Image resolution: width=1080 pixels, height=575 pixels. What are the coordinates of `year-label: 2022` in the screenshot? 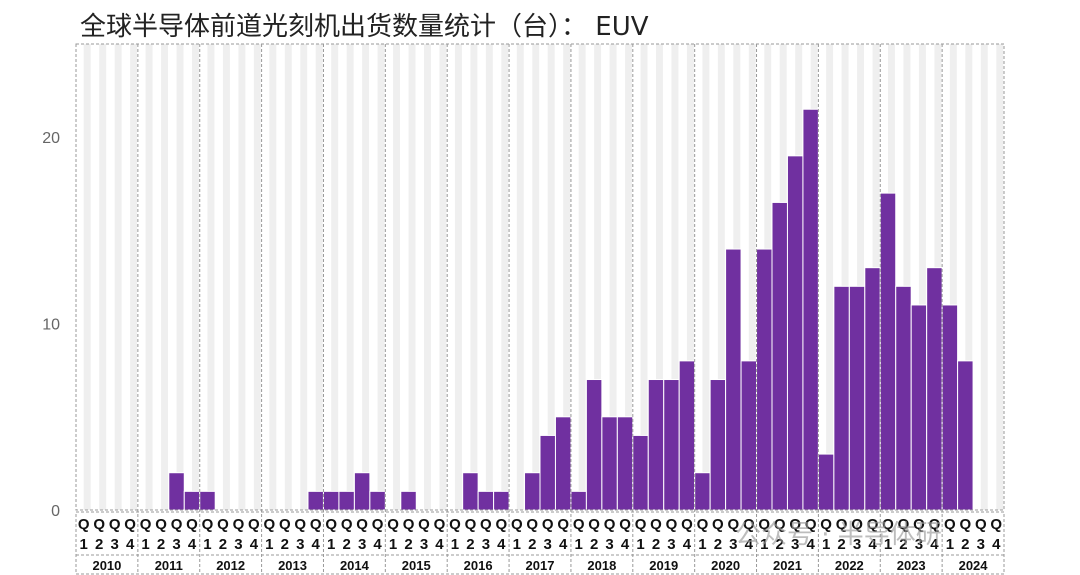 It's located at (849, 565).